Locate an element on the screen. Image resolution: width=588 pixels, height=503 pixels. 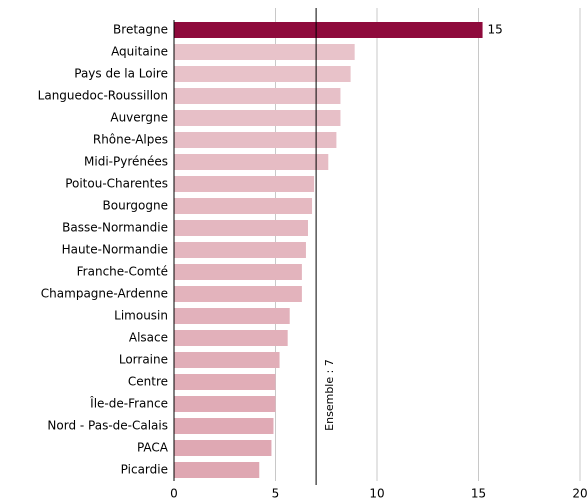
value-label: 15 is located at coordinates (495, 30).